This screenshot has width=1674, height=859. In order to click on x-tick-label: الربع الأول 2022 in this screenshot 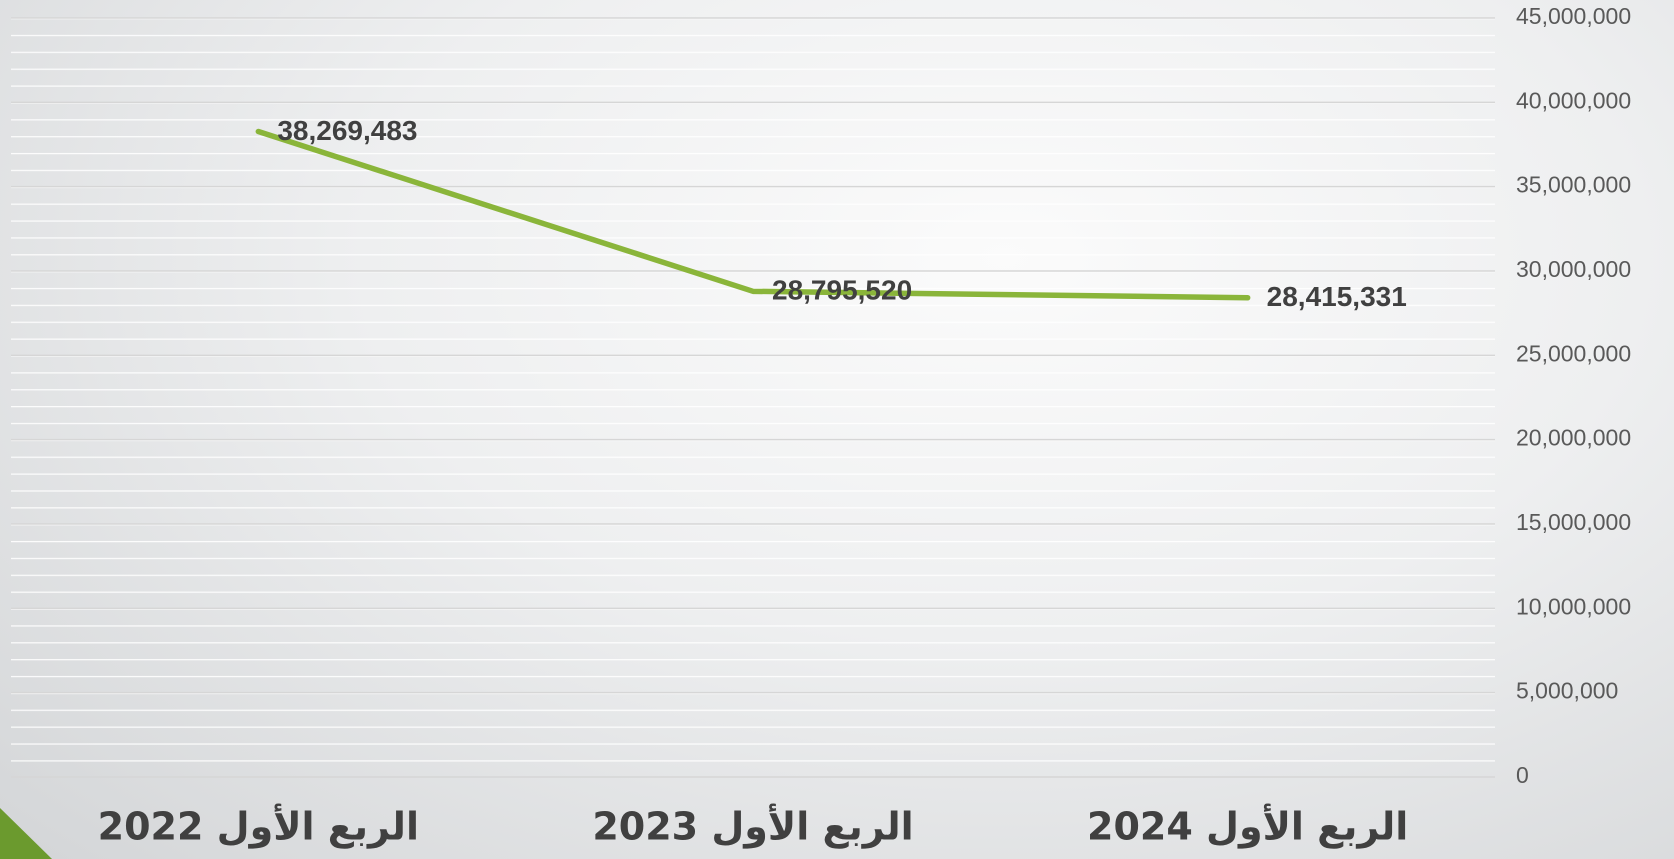, I will do `click(258, 826)`.